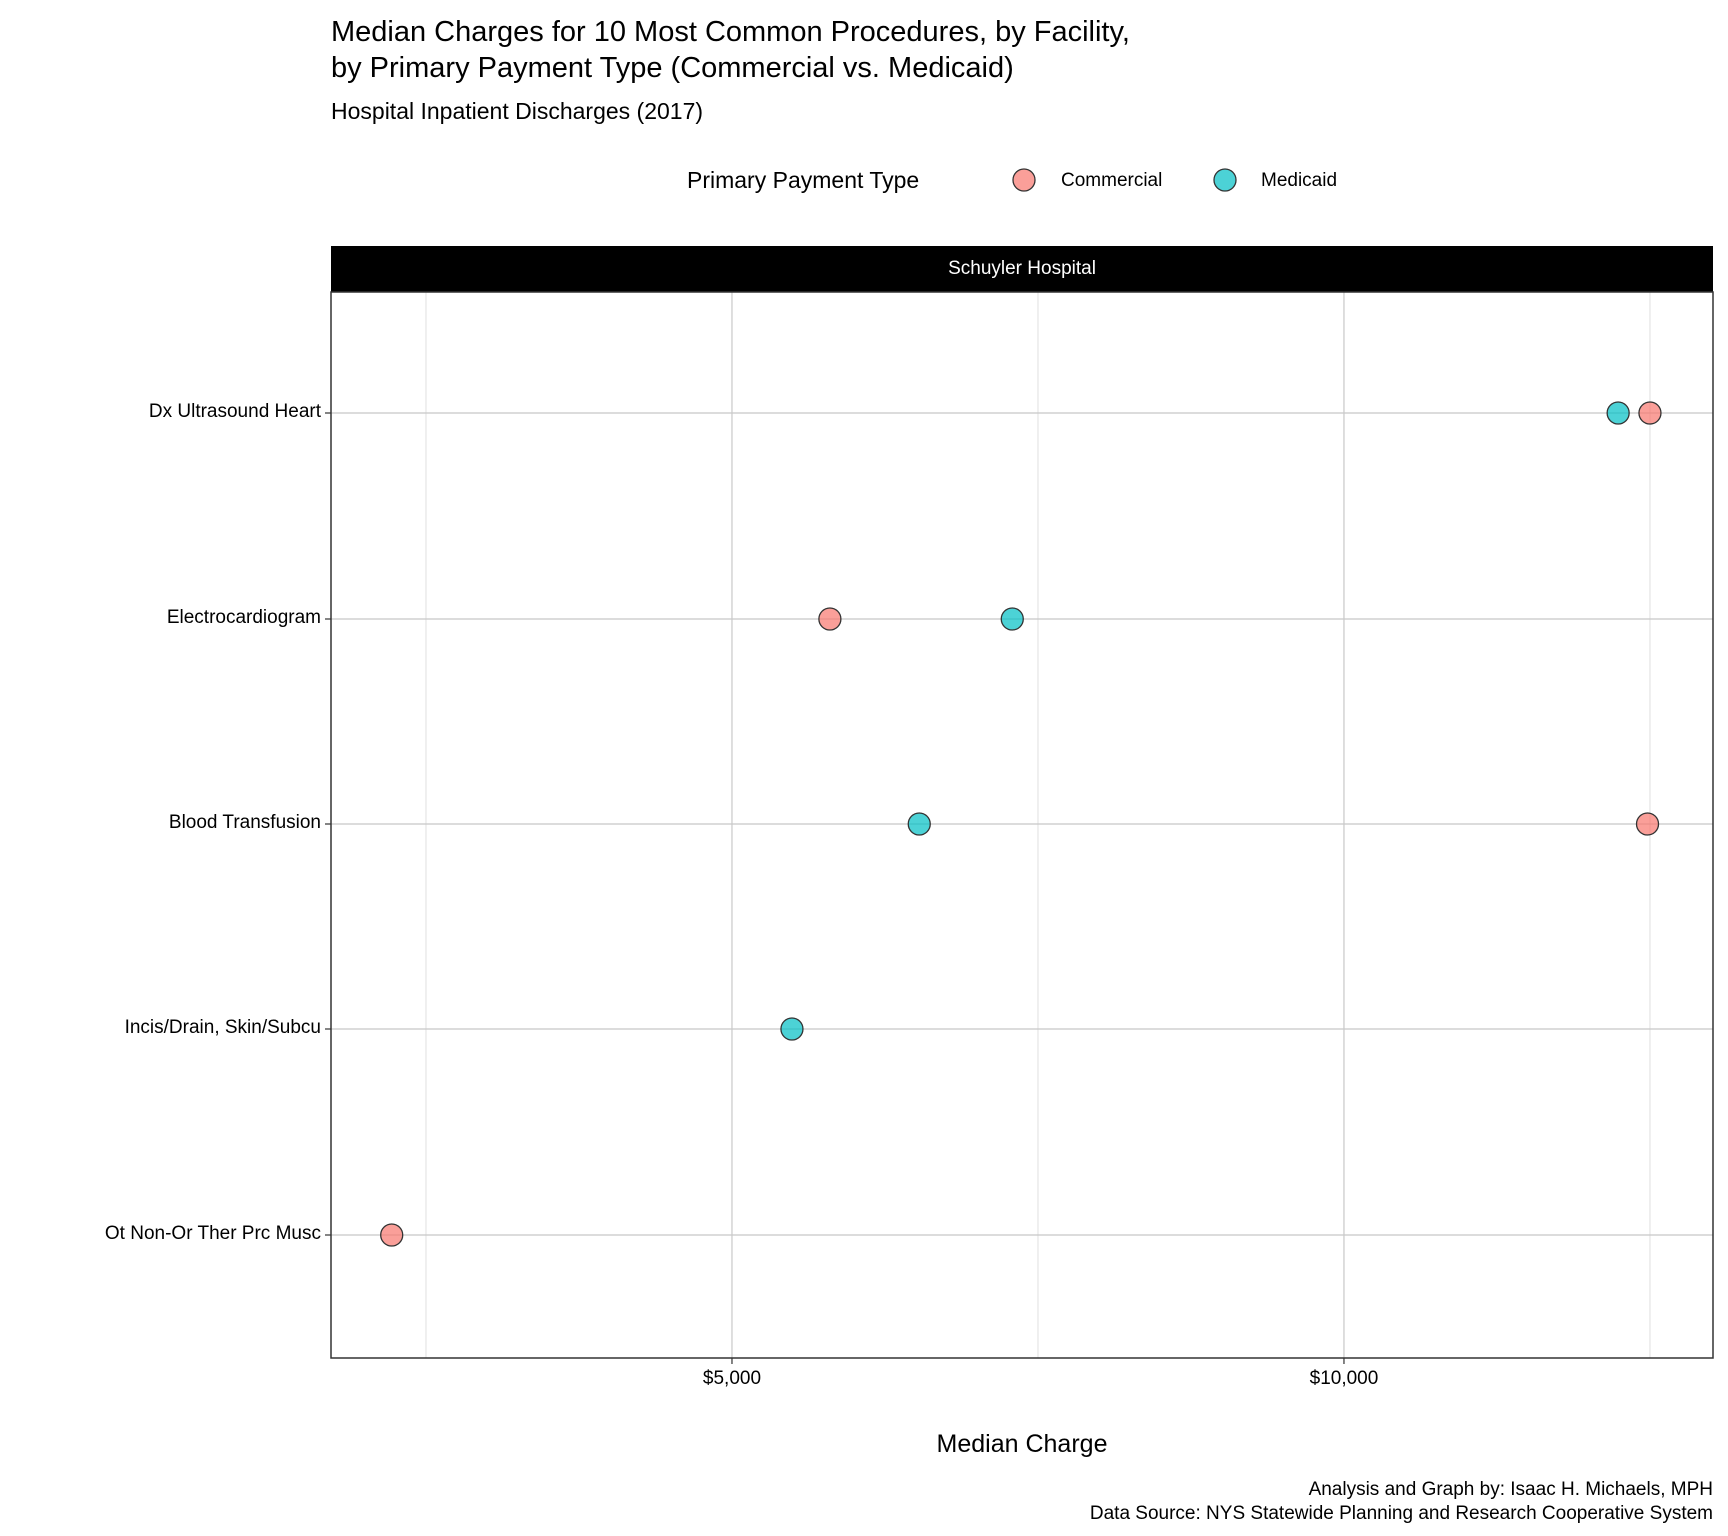  What do you see at coordinates (517, 111) in the screenshot?
I see `chart-subtitle: Hospital Inpatient Discharges (2017)` at bounding box center [517, 111].